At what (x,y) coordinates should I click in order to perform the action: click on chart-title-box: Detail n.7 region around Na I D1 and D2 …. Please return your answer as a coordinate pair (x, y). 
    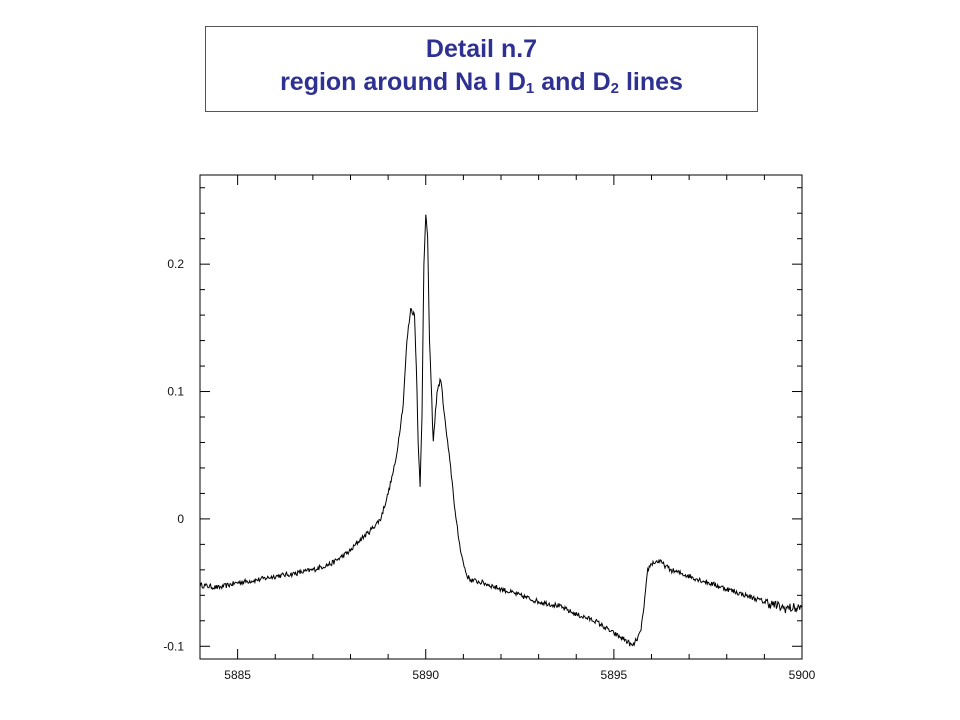
    Looking at the image, I should click on (481, 69).